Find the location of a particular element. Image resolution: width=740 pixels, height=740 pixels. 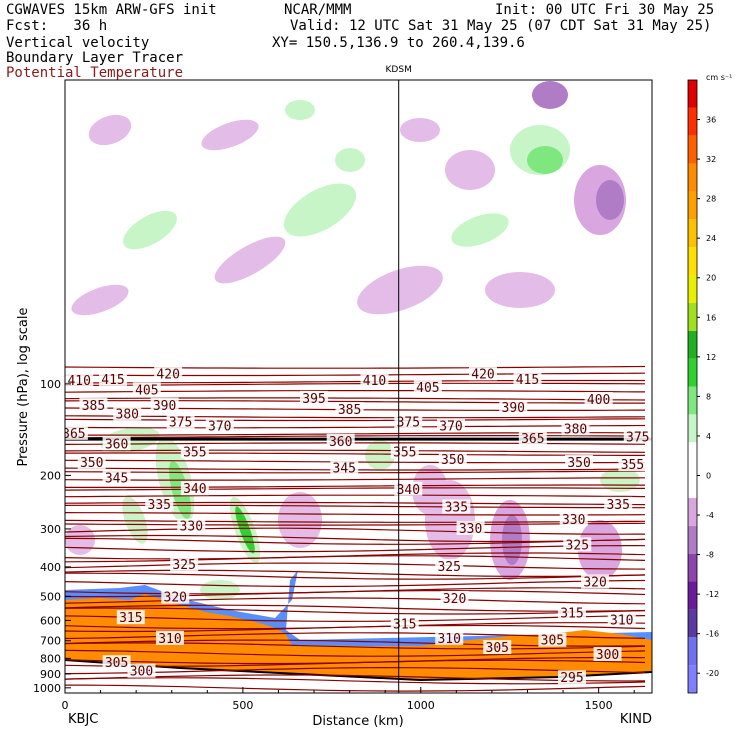

theta-contour-label: 335 is located at coordinates (159, 505).